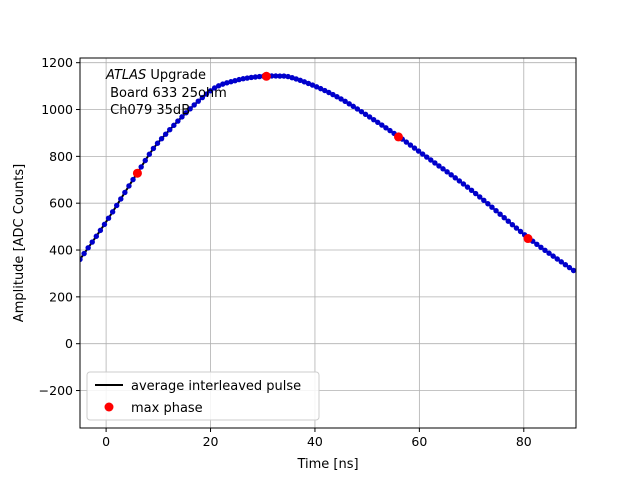  Describe the element at coordinates (57, 62) in the screenshot. I see `y-tick-label: 1200` at that location.